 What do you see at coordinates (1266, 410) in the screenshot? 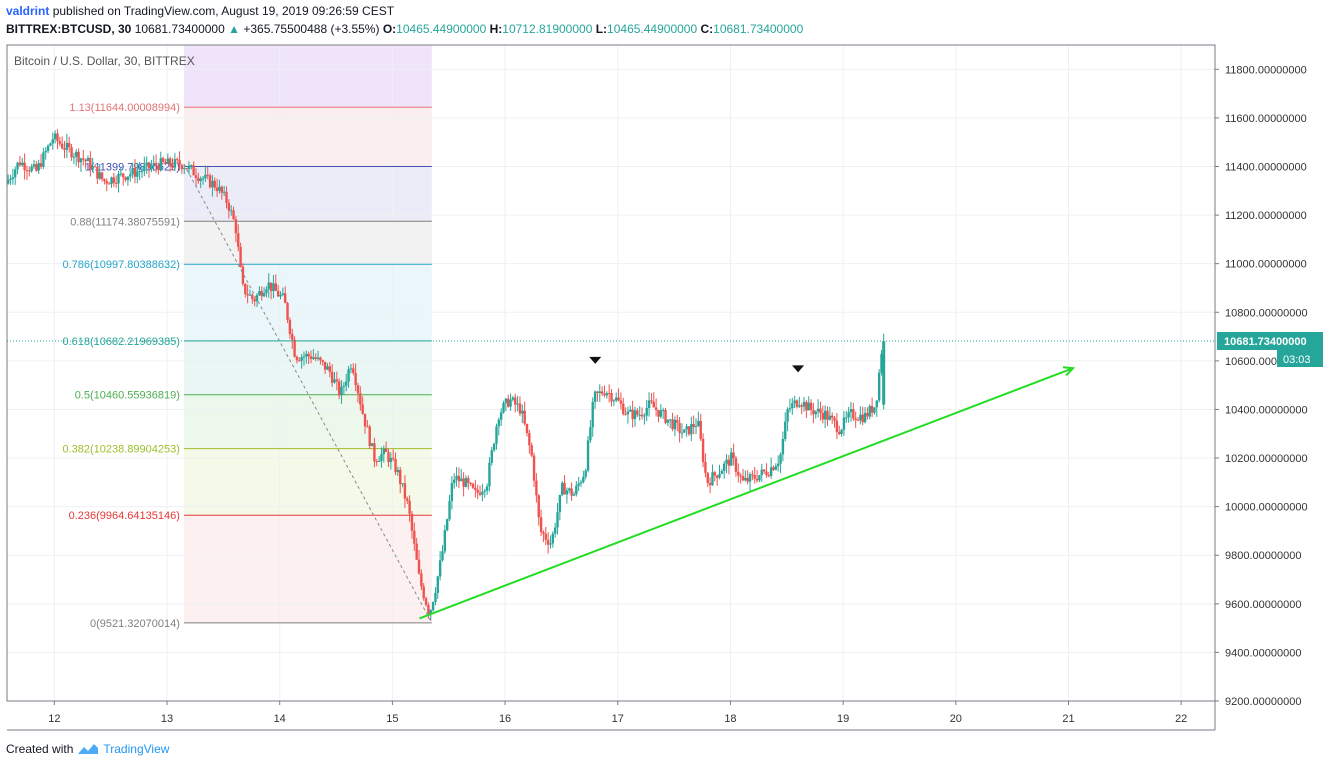
I see `y-tick-label: 10400.00000000` at bounding box center [1266, 410].